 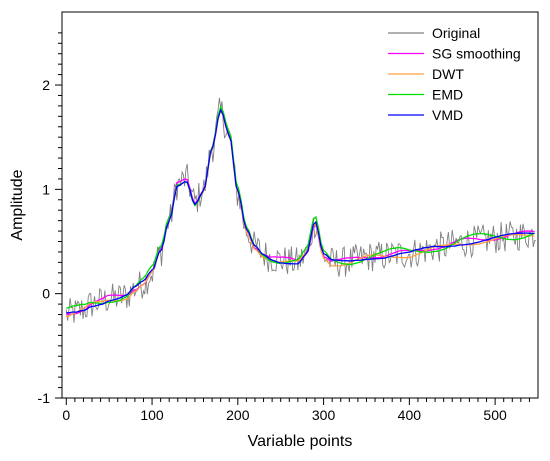 I want to click on legend-label: DWT, so click(x=448, y=74).